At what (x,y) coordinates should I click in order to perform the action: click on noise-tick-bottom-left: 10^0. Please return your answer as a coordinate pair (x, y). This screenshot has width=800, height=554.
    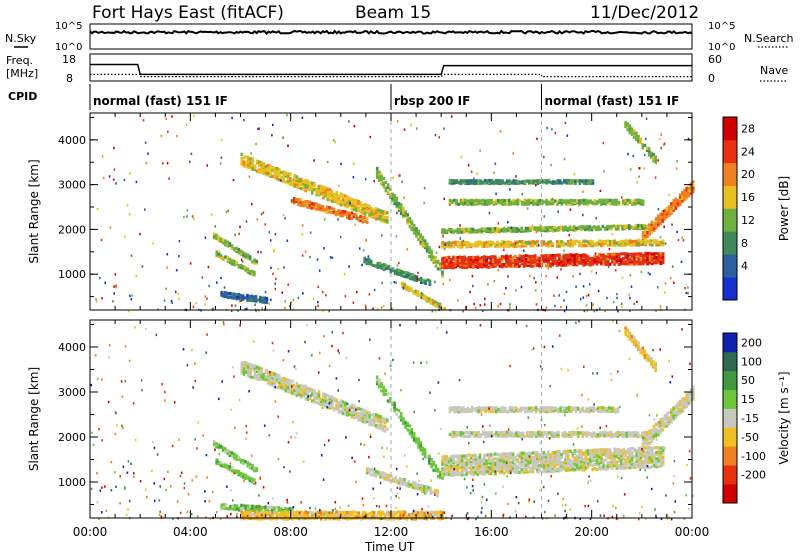
    Looking at the image, I should click on (68, 47).